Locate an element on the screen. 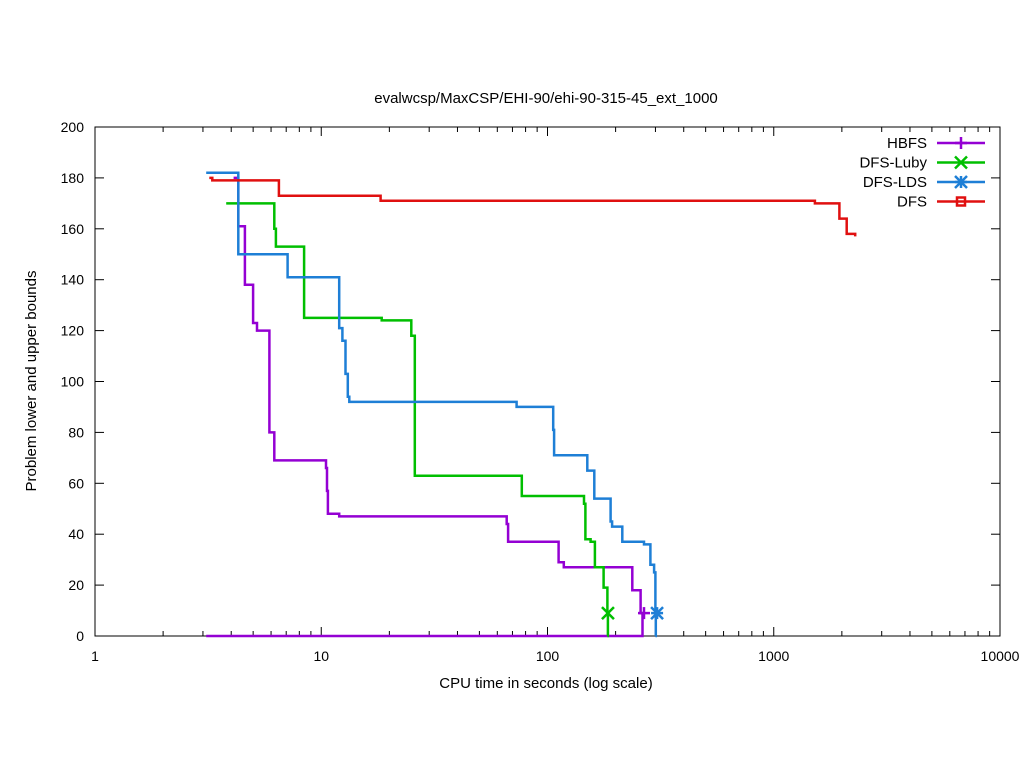 This screenshot has width=1024, height=768. x-tick-label: 10 is located at coordinates (321, 656).